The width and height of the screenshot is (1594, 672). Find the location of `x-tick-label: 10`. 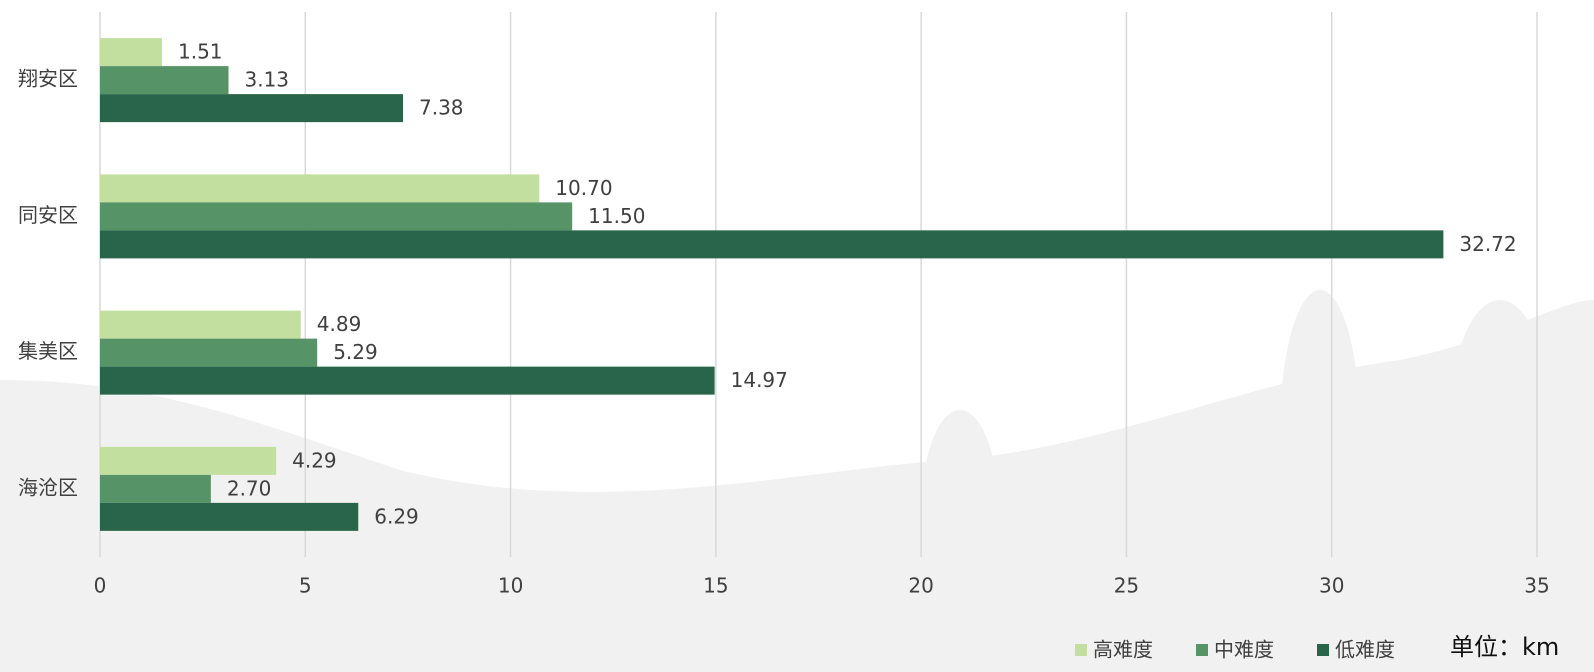

x-tick-label: 10 is located at coordinates (510, 586).